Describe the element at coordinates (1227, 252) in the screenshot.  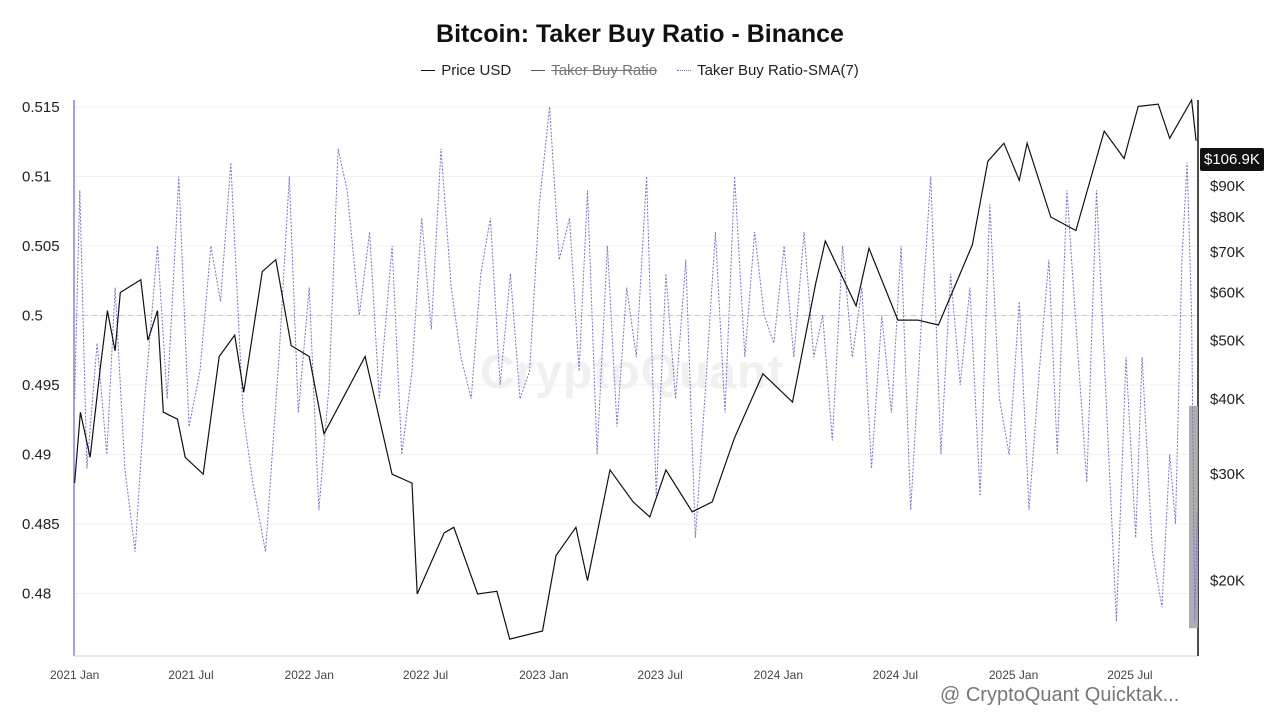
I see `price-tick-label: $70K` at that location.